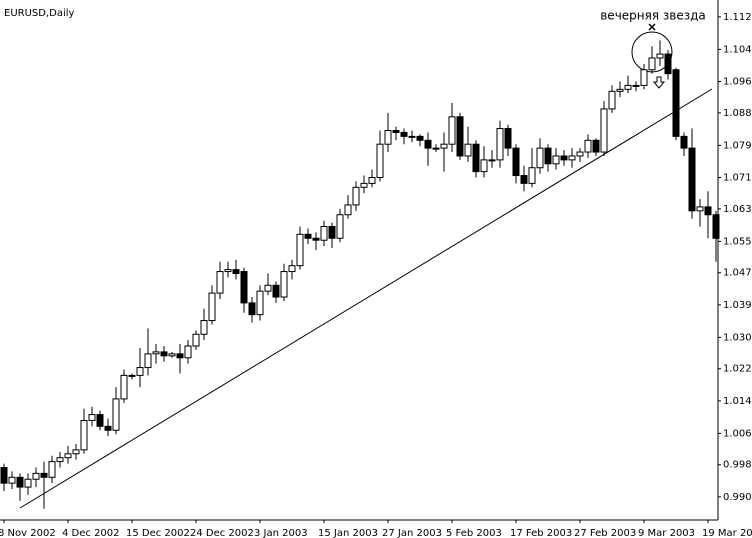 The width and height of the screenshot is (752, 538). I want to click on y-tick-label: 0.9982, so click(737, 465).